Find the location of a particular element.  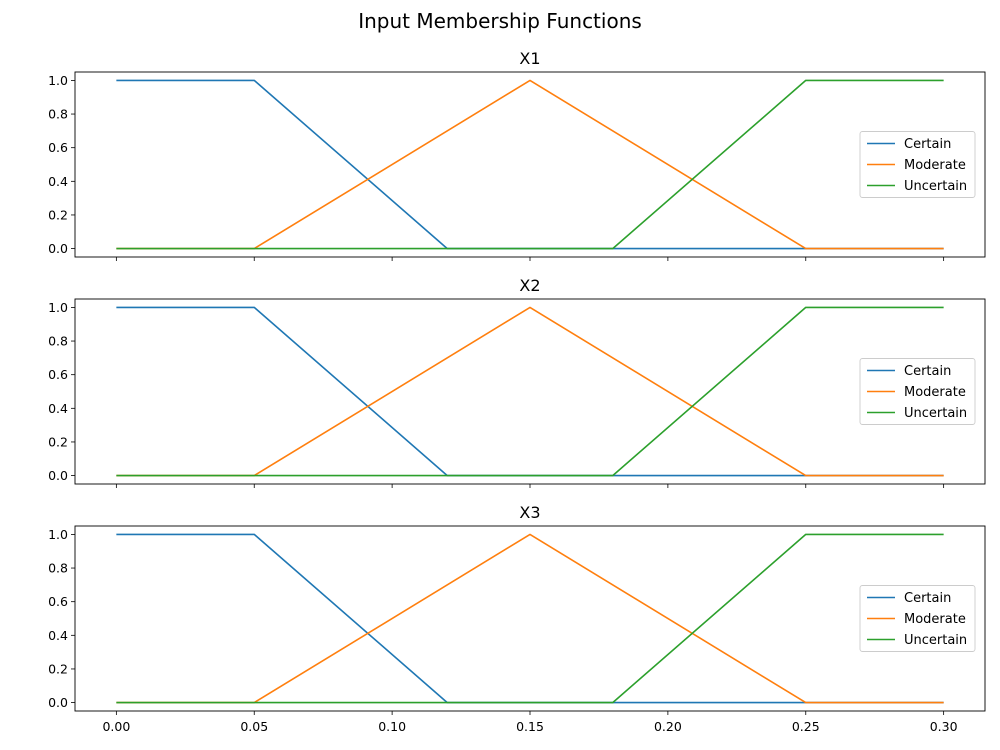

subplot-title: X1 is located at coordinates (529, 58).